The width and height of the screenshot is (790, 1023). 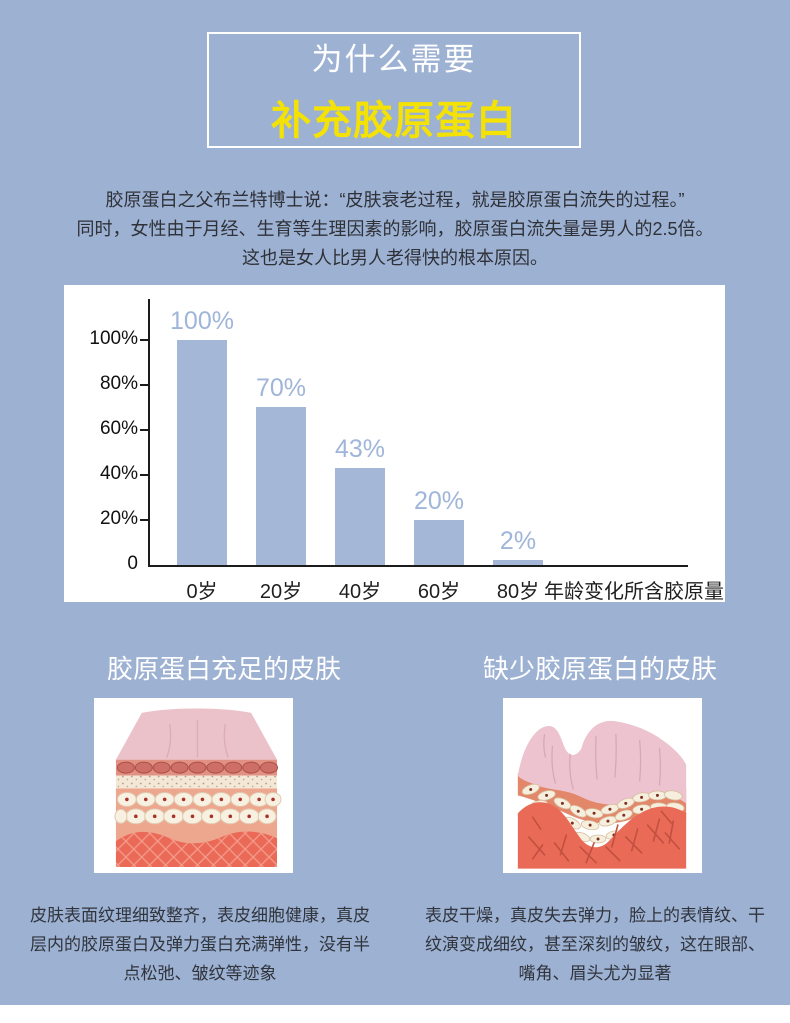 I want to click on bar-60岁, so click(x=439, y=542).